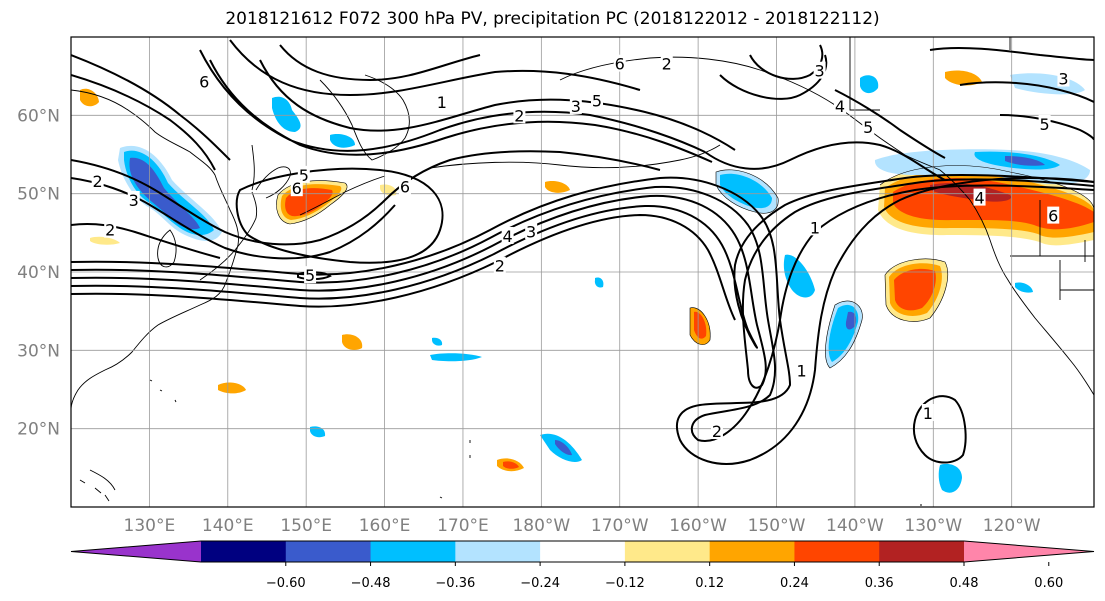  I want to click on contour-label-11: 6, so click(297, 188).